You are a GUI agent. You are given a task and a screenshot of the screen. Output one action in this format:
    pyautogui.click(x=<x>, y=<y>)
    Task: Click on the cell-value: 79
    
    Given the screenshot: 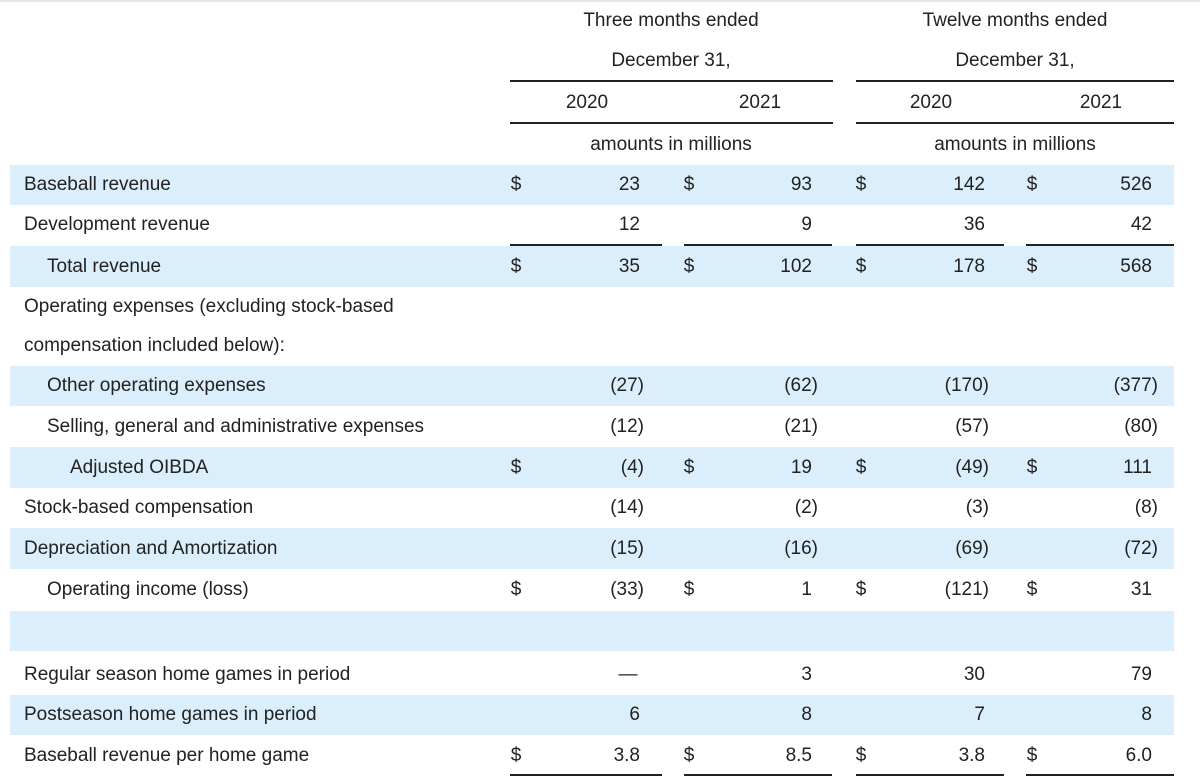 What is the action you would take?
    pyautogui.click(x=1141, y=674)
    